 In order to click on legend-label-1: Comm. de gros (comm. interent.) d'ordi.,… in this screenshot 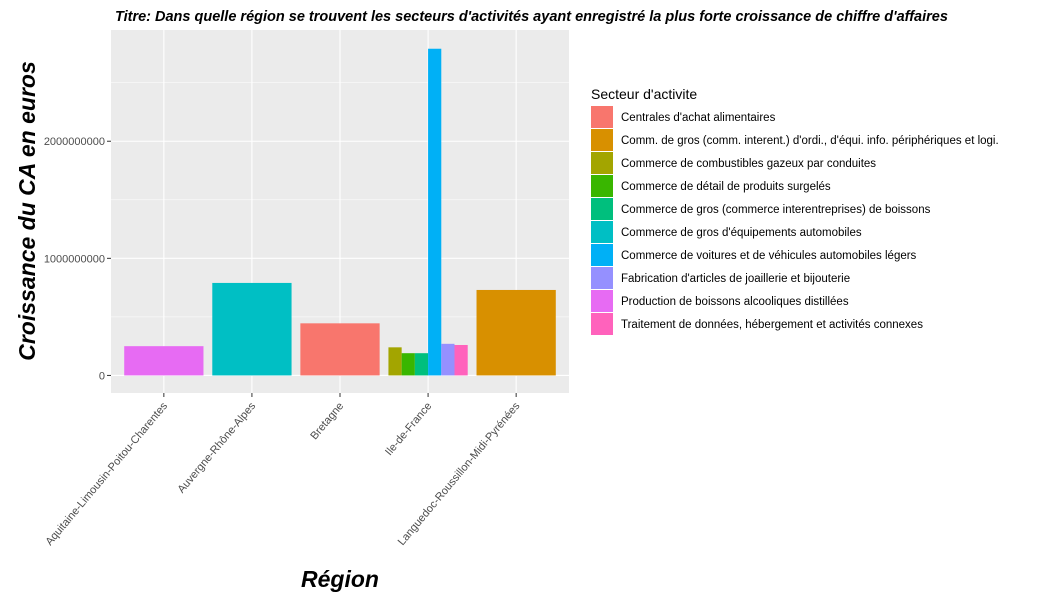, I will do `click(810, 141)`.